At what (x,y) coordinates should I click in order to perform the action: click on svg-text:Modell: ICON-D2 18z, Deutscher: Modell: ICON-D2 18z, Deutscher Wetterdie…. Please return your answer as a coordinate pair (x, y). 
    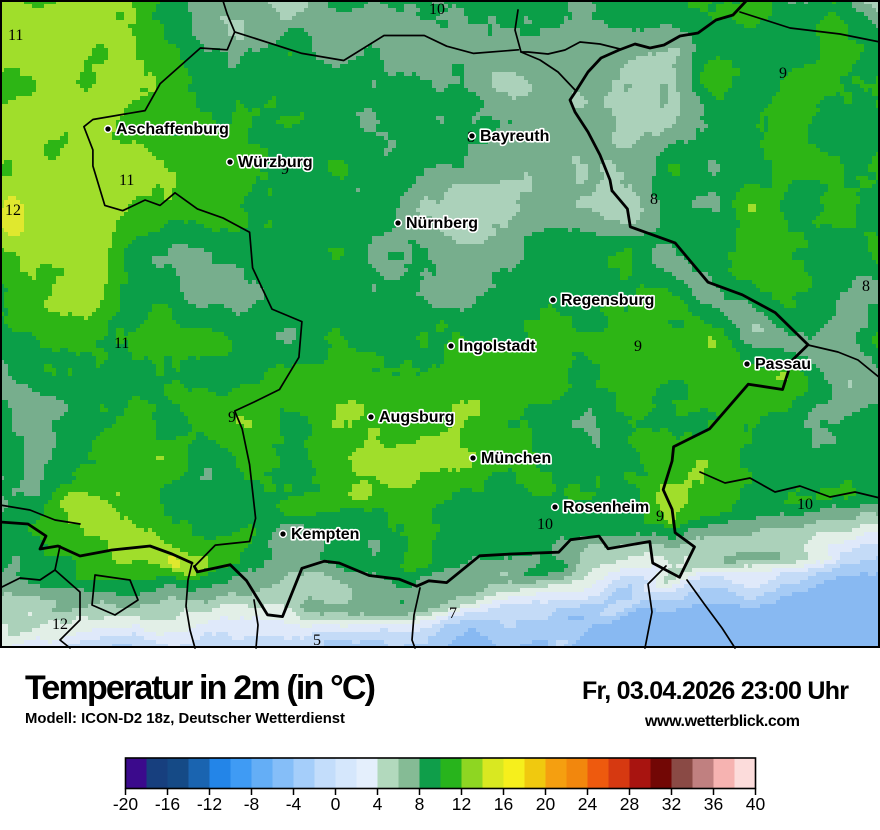
    Looking at the image, I should click on (185, 719).